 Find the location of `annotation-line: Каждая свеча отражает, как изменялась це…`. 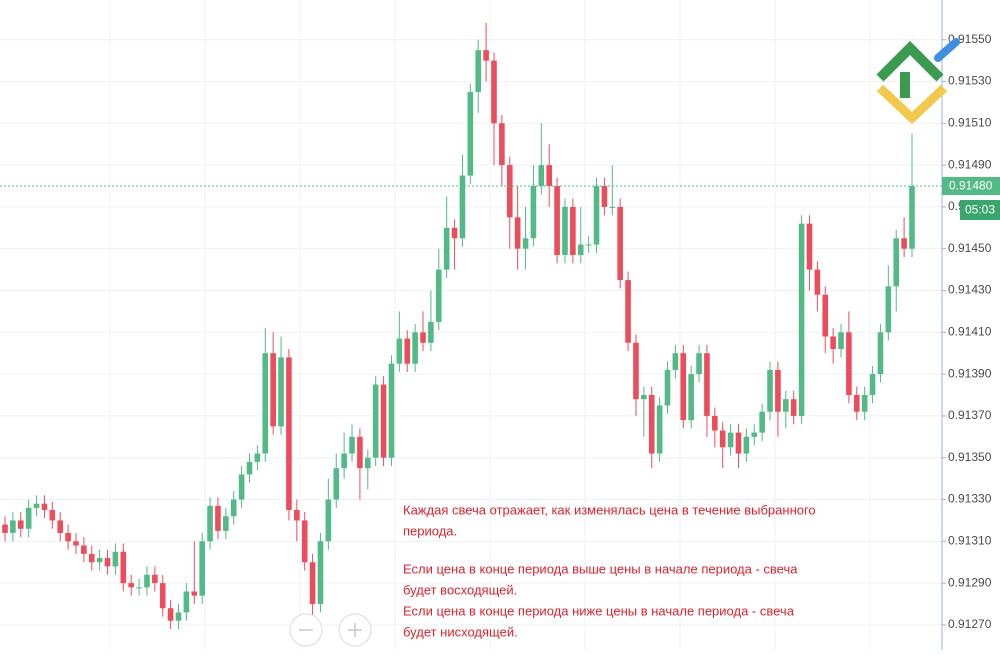

annotation-line: Каждая свеча отражает, как изменялась це… is located at coordinates (609, 509).